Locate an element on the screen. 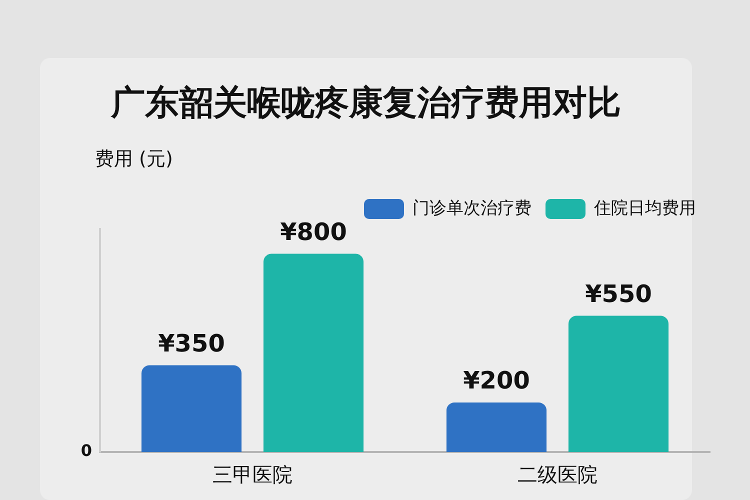  x-tick-label: 三甲医院 is located at coordinates (252, 475).